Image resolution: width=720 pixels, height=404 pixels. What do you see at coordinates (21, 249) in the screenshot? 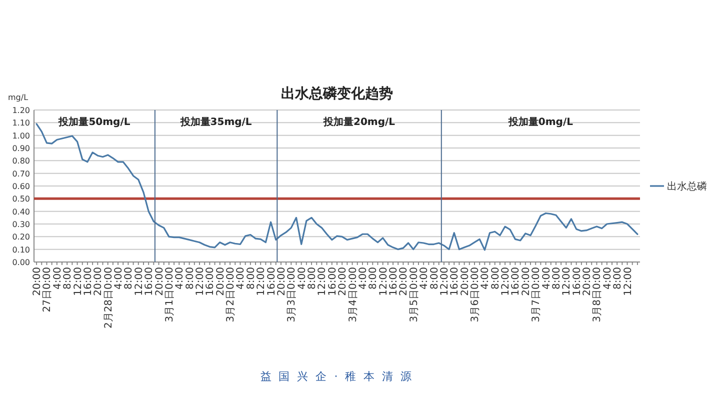
I see `y-tick-label: 0.10` at bounding box center [21, 249].